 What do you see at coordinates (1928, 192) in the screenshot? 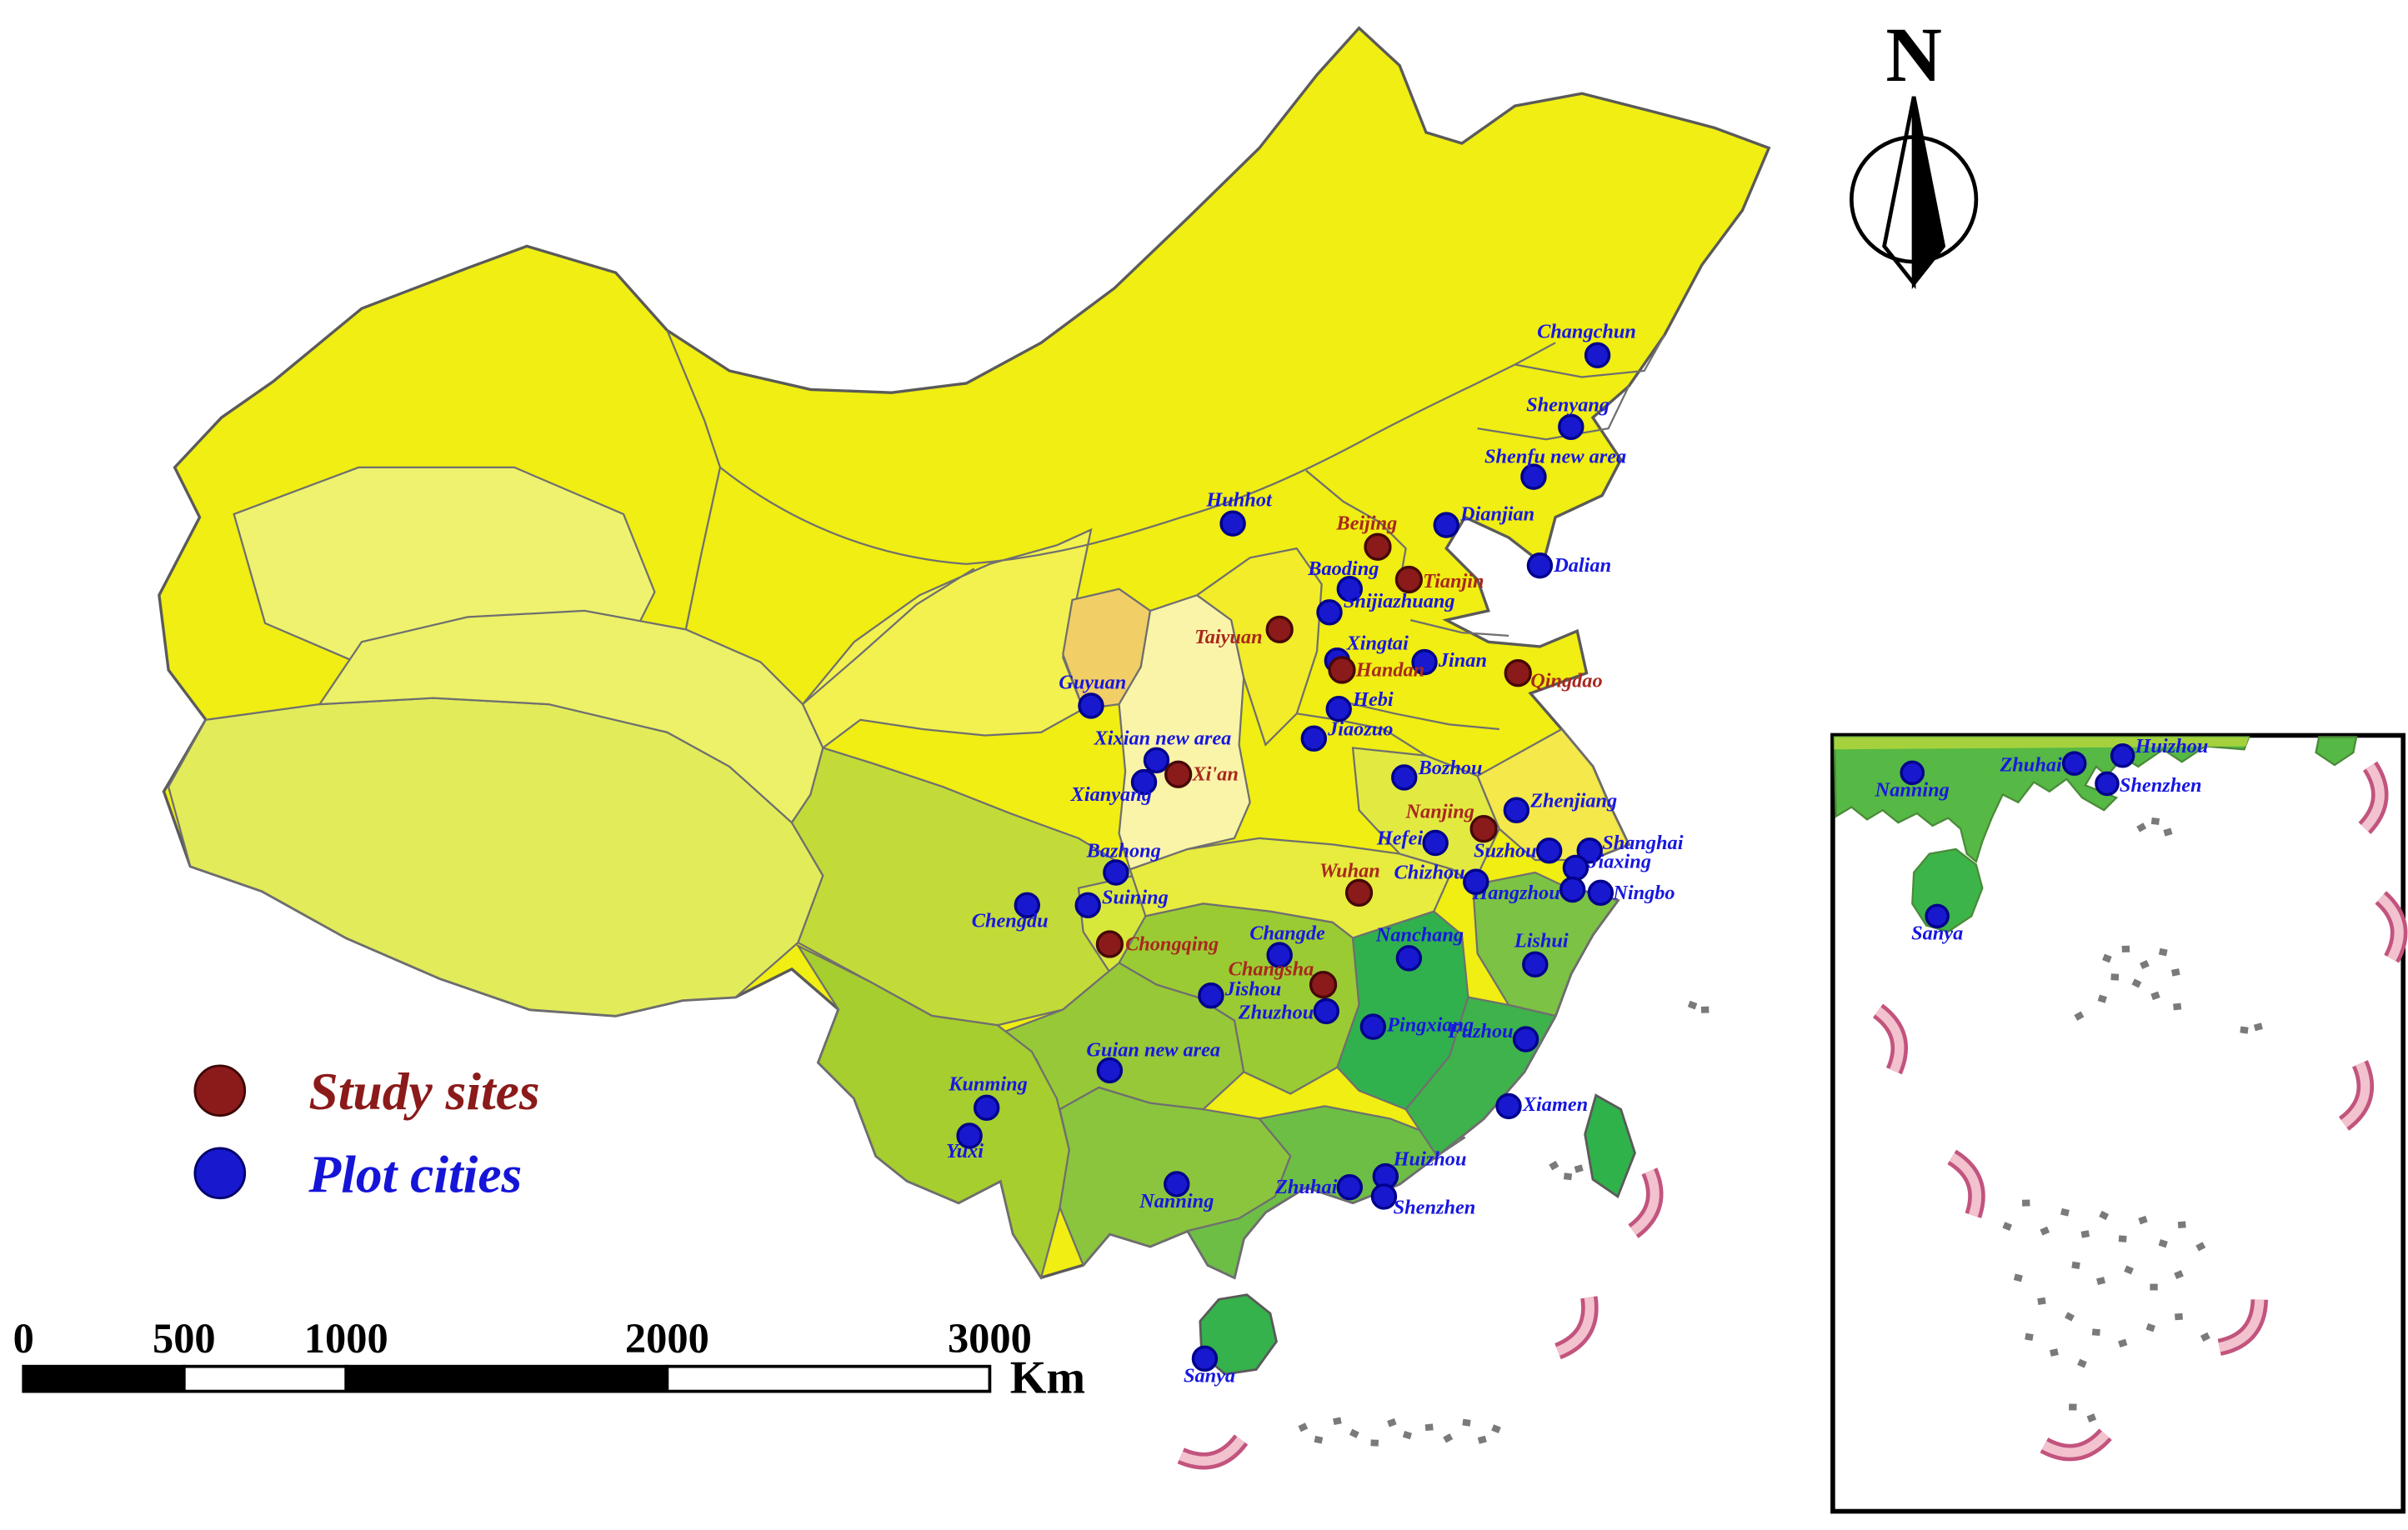
I see `north-arrow-right` at bounding box center [1928, 192].